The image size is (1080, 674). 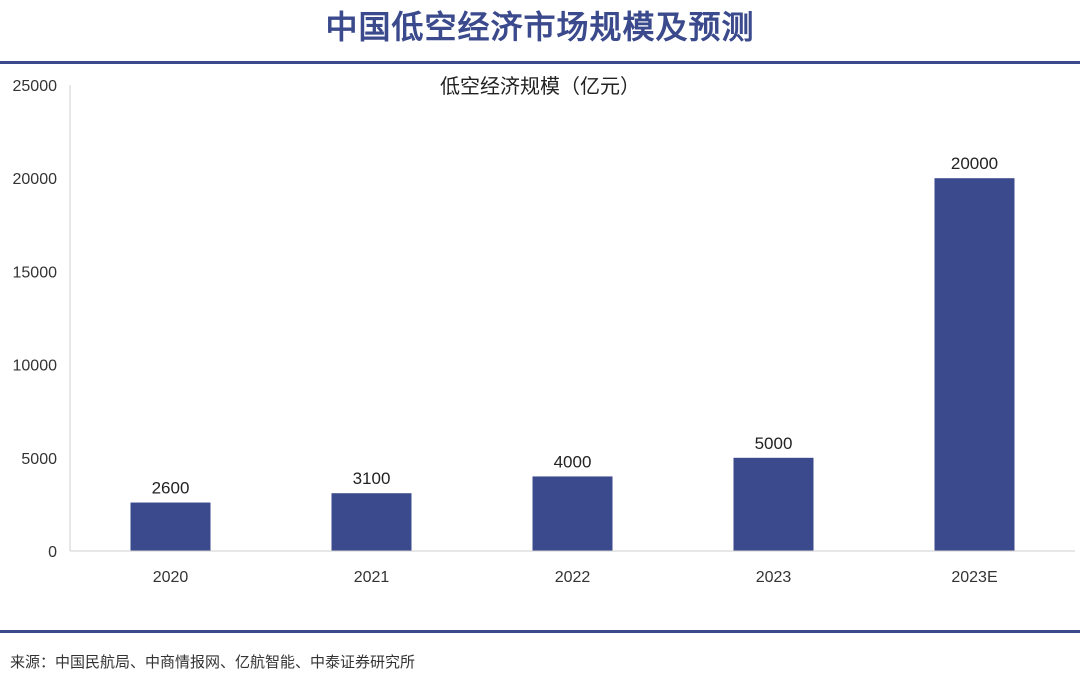 I want to click on y-tick-label: 20000, so click(x=35, y=179).